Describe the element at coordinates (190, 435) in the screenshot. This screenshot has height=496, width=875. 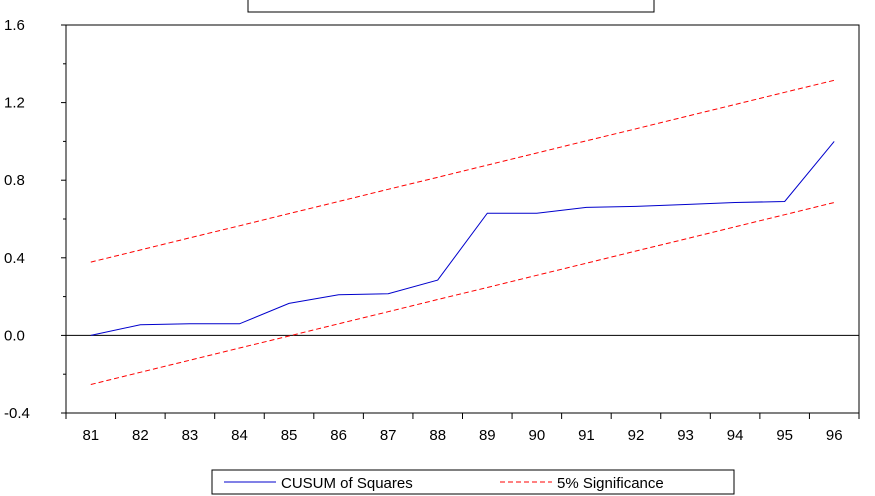
I see `x-tick-label: 83` at that location.